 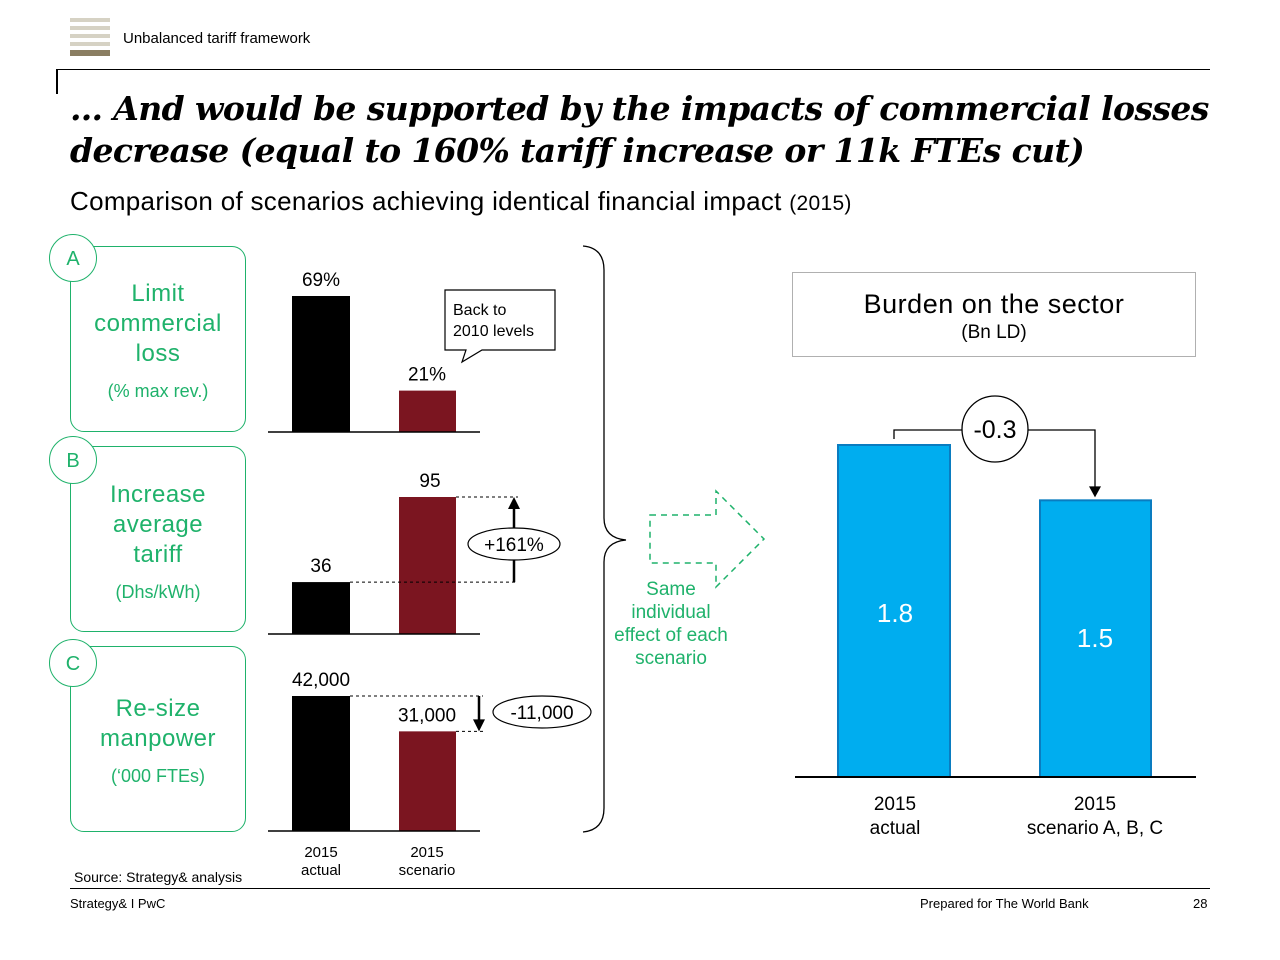 What do you see at coordinates (671, 658) in the screenshot?
I see `arrow-note-line: scenario` at bounding box center [671, 658].